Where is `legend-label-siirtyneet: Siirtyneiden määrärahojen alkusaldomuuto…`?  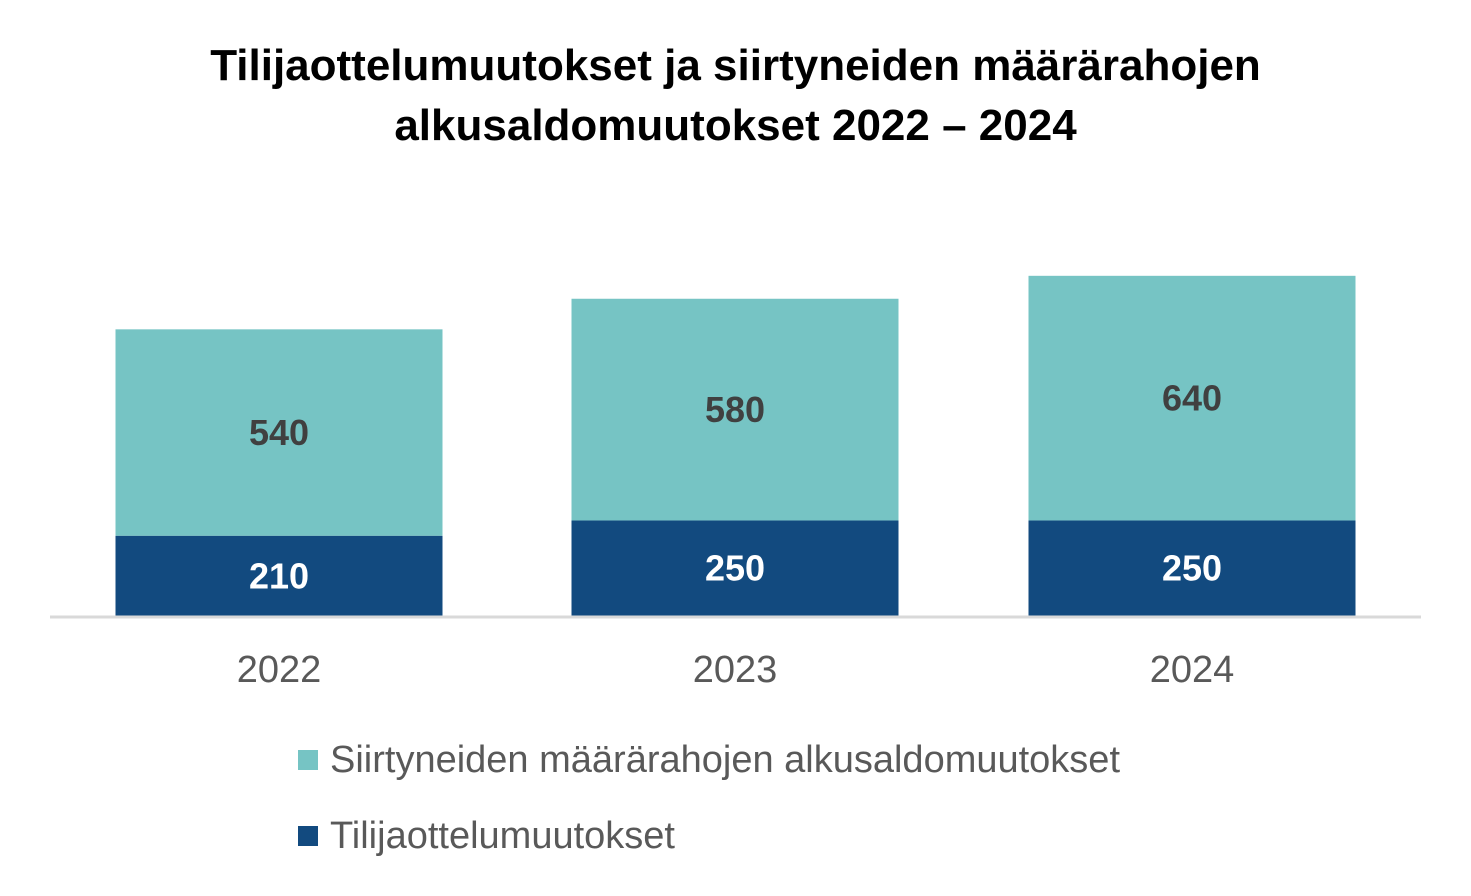 legend-label-siirtyneet: Siirtyneiden määrärahojen alkusaldomuuto… is located at coordinates (725, 759).